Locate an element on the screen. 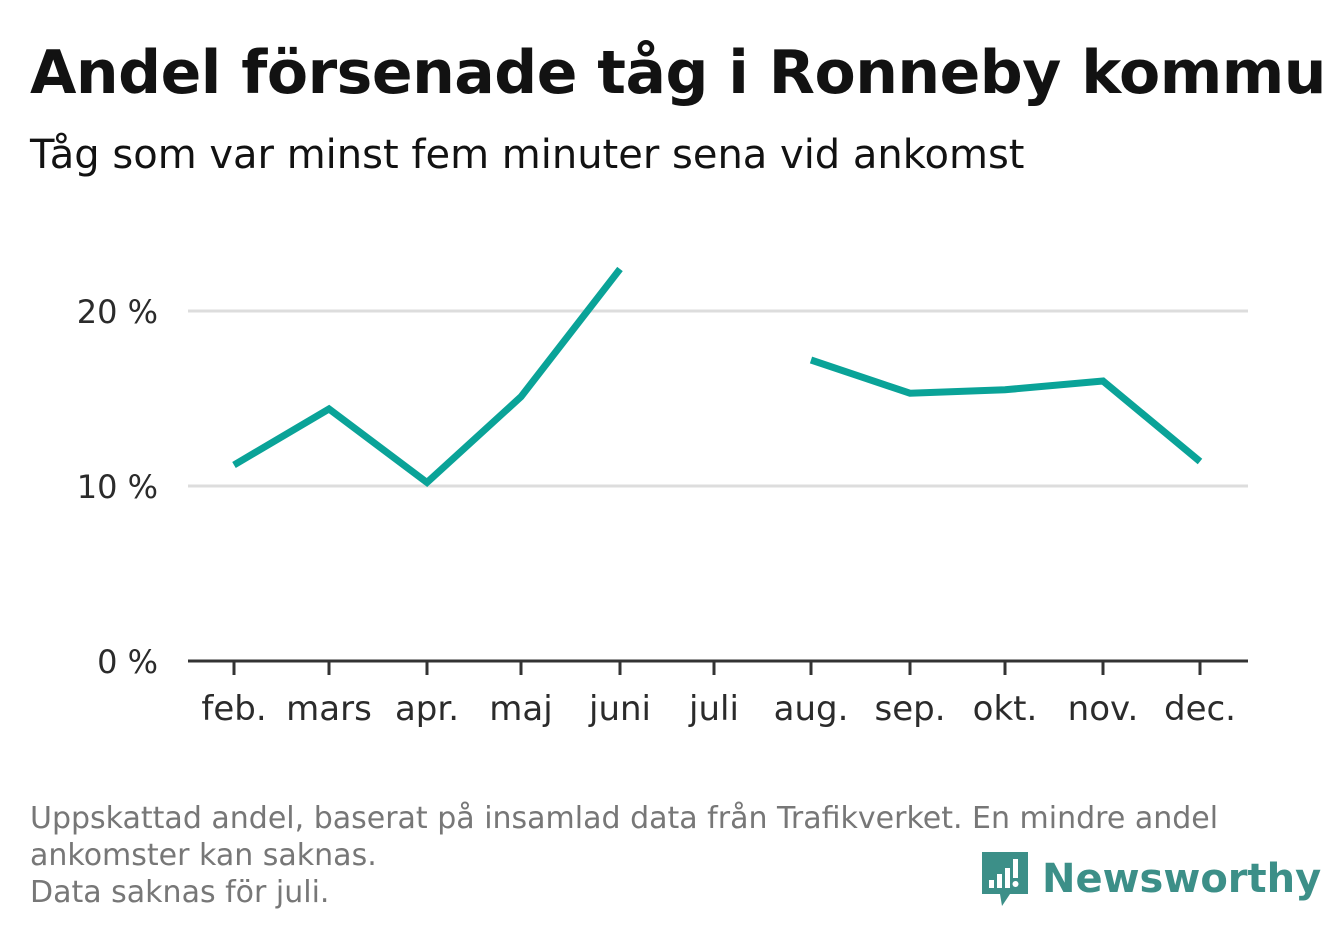 The image size is (1322, 939). x-tick-label: dec. is located at coordinates (1200, 709).